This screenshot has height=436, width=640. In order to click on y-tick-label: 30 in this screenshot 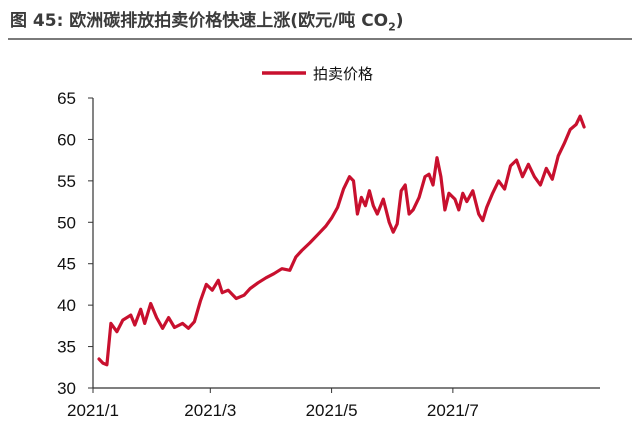, I will do `click(66, 388)`.